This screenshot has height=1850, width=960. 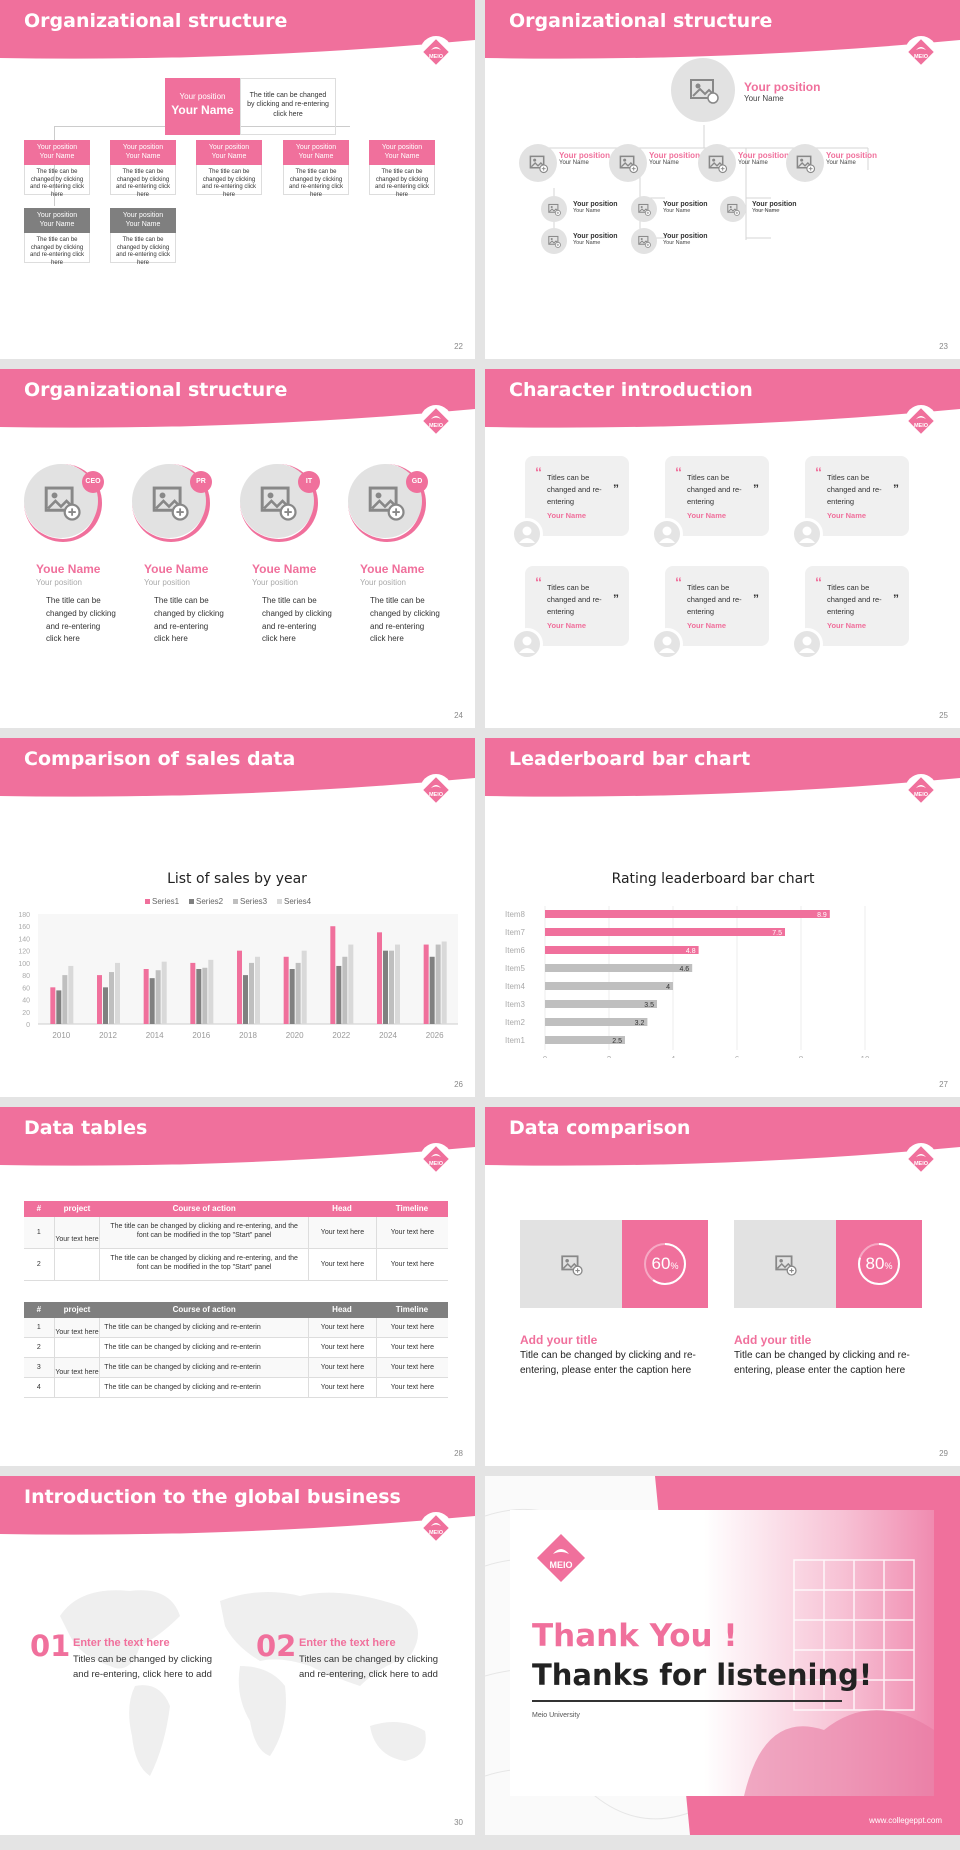 What do you see at coordinates (435, 1035) in the screenshot?
I see `x-tick-label: 2026` at bounding box center [435, 1035].